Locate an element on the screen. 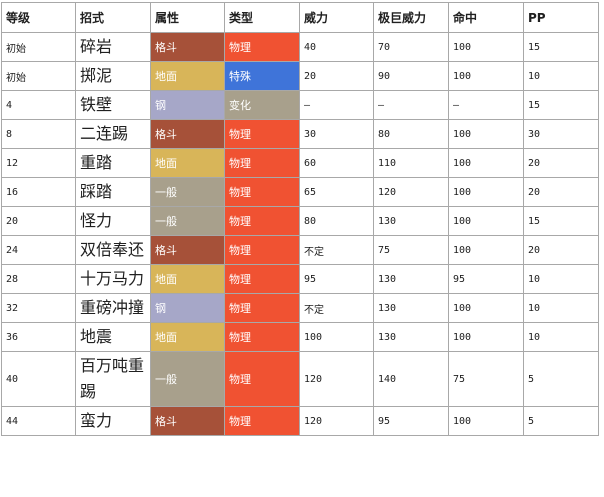 The height and width of the screenshot is (497, 604). header-max-power: 极巨威力 is located at coordinates (411, 17).